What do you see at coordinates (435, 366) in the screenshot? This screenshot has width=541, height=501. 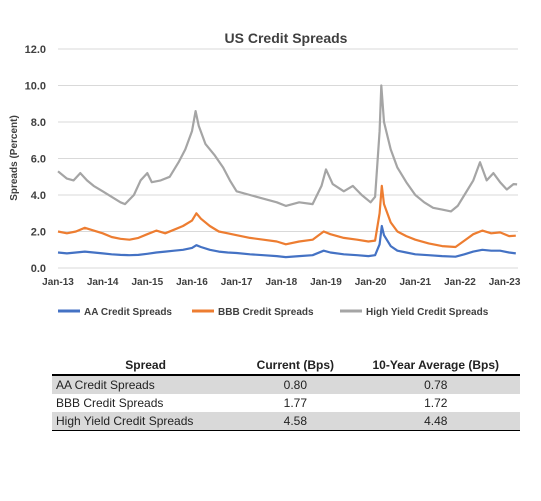 I see `header-10yr-average: 10-Year Average (Bps)` at bounding box center [435, 366].